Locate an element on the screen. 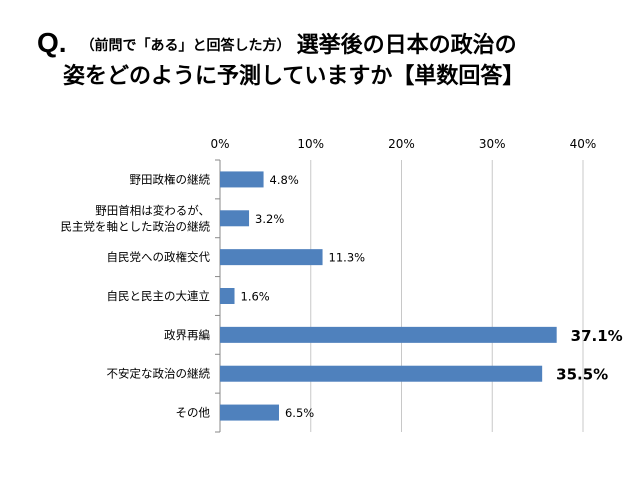 This screenshot has height=480, width=640. data-label: 6.5% is located at coordinates (299, 413).